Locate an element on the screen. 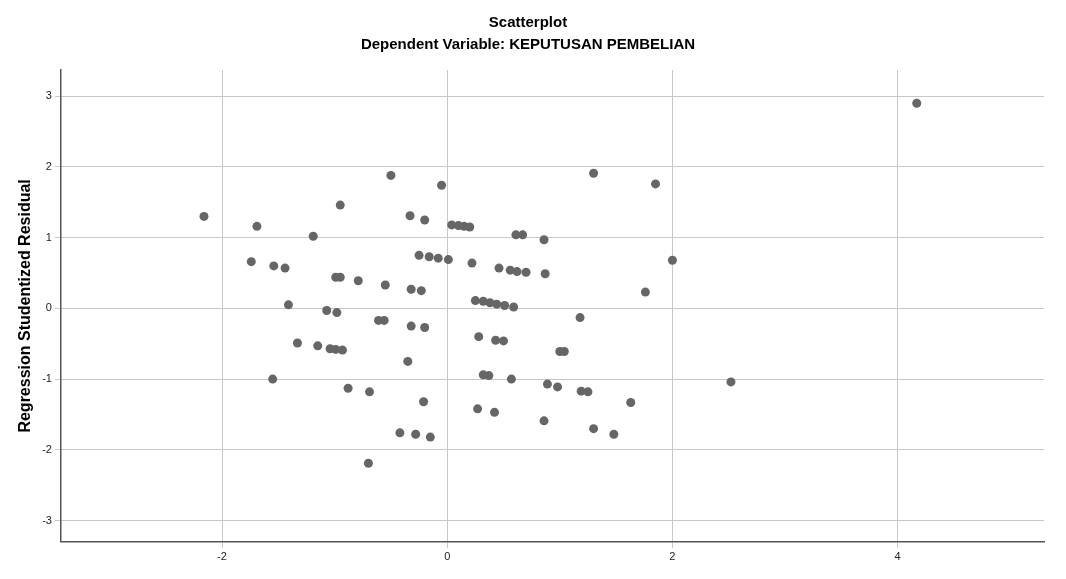 This screenshot has width=1066, height=579. y-tick-label: 2 is located at coordinates (48, 165).